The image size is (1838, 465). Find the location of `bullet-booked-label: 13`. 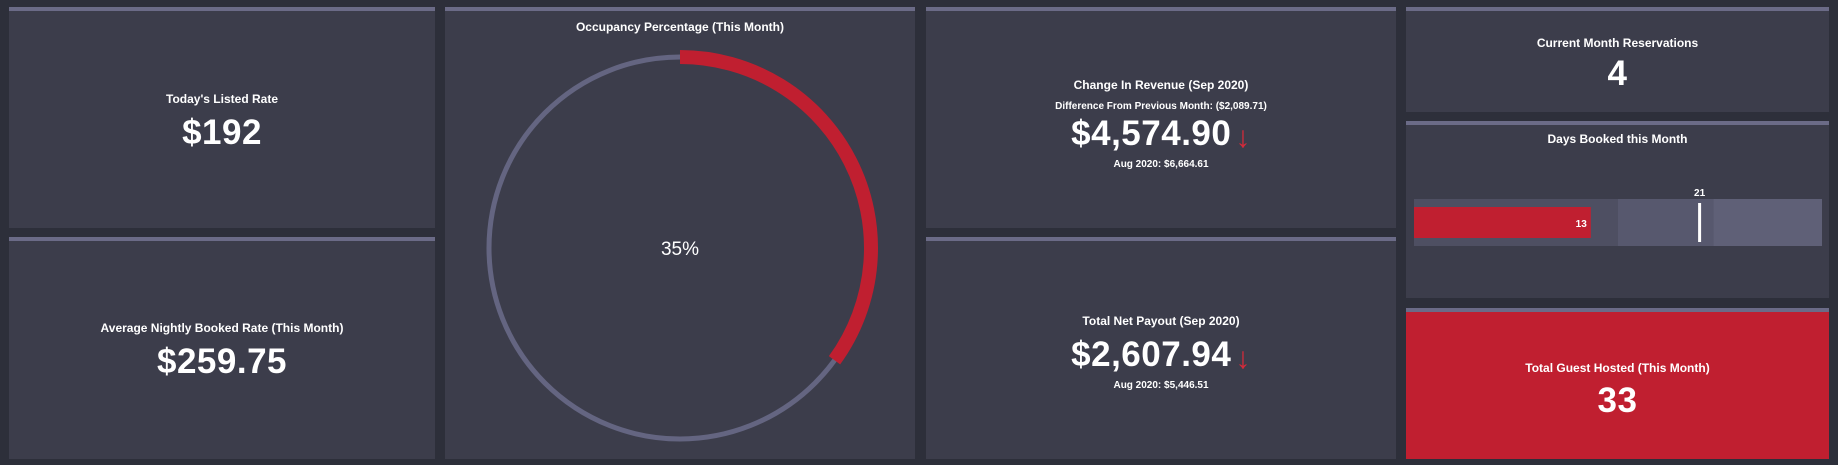

bullet-booked-label: 13 is located at coordinates (1582, 224).